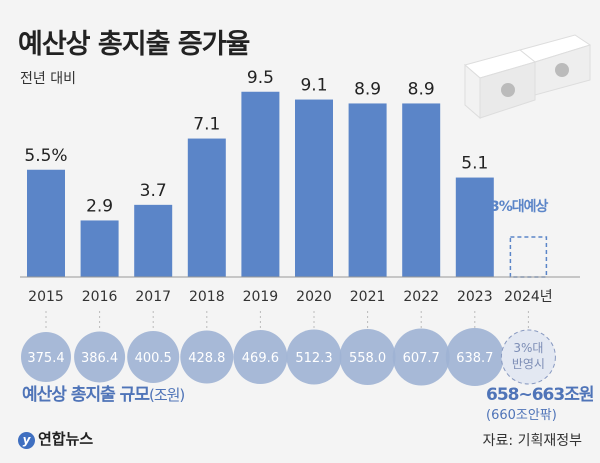 The image size is (600, 463). Describe the element at coordinates (86, 395) in the screenshot. I see `size-label-text: 예산상 총지출 규모` at that location.